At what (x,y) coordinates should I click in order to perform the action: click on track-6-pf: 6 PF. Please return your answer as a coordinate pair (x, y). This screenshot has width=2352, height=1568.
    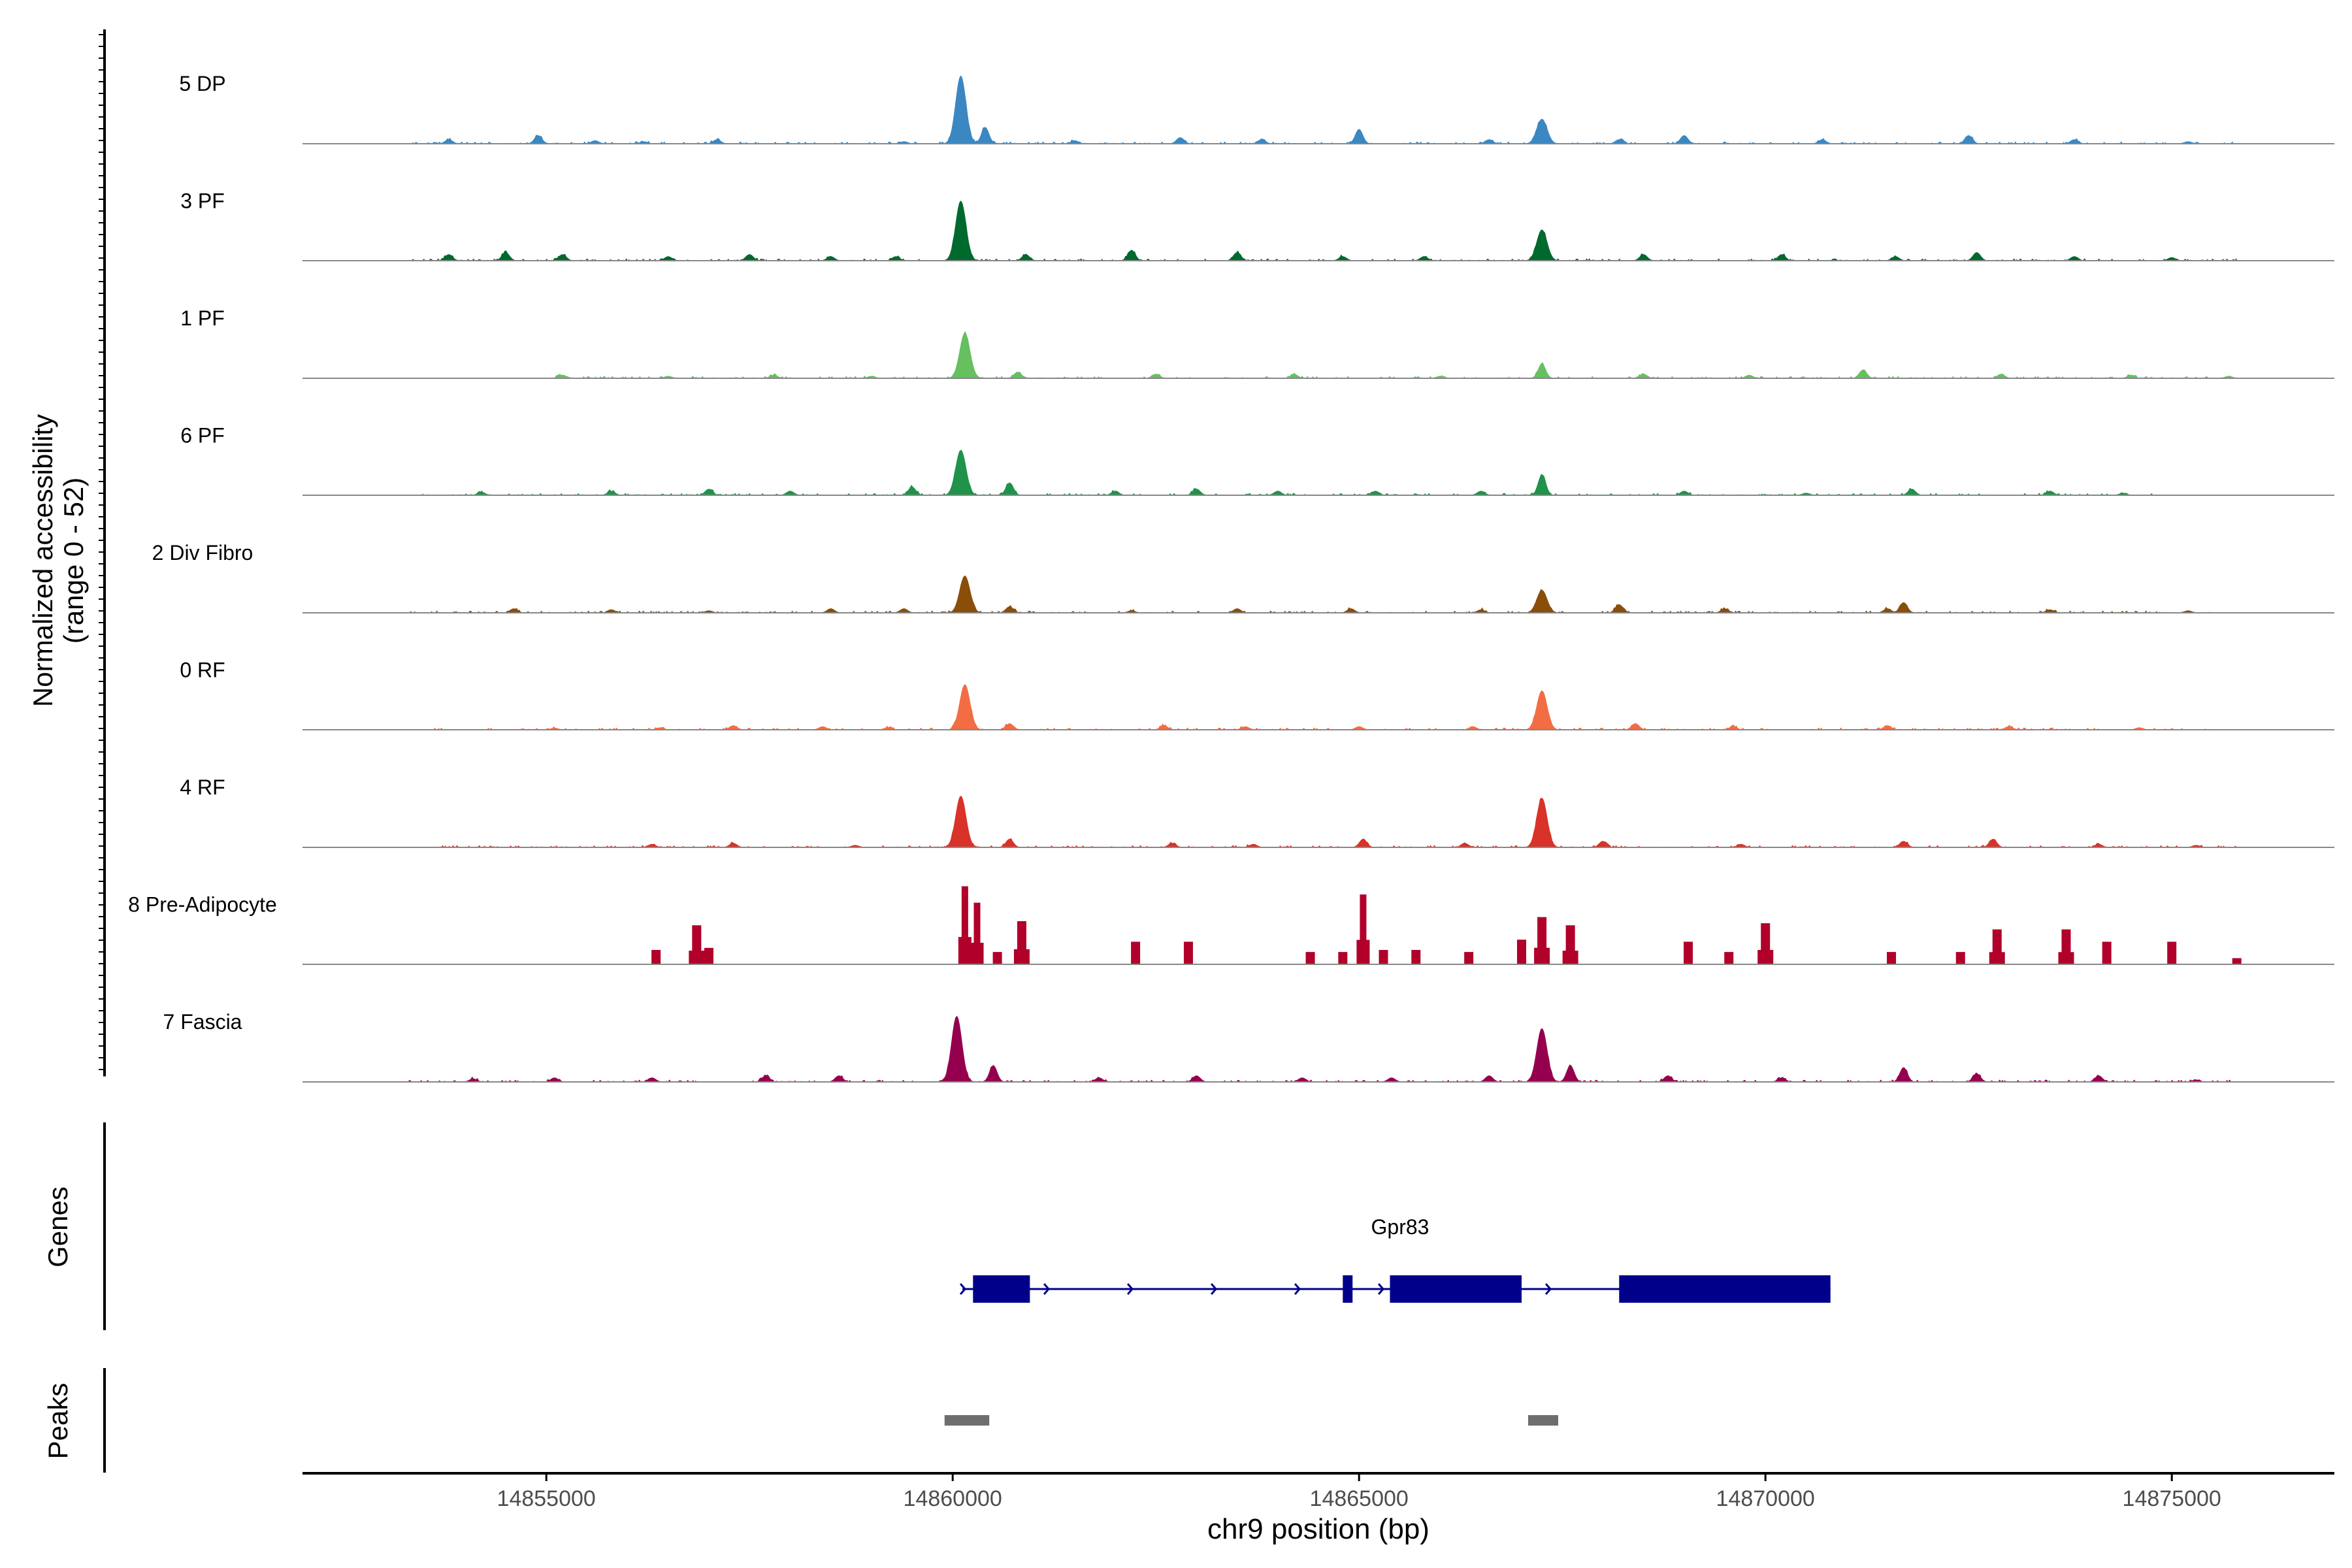
    Looking at the image, I should click on (1257, 460).